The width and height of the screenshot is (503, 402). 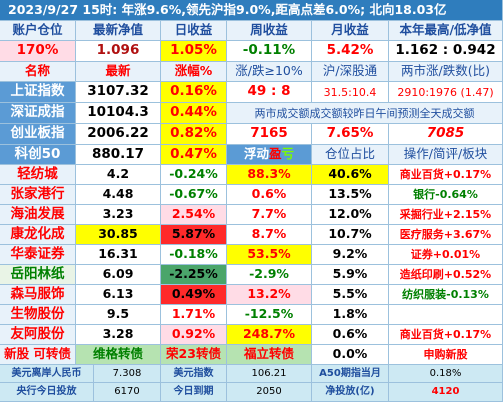 What do you see at coordinates (194, 275) in the screenshot?
I see `holding-change: -2.25%` at bounding box center [194, 275].